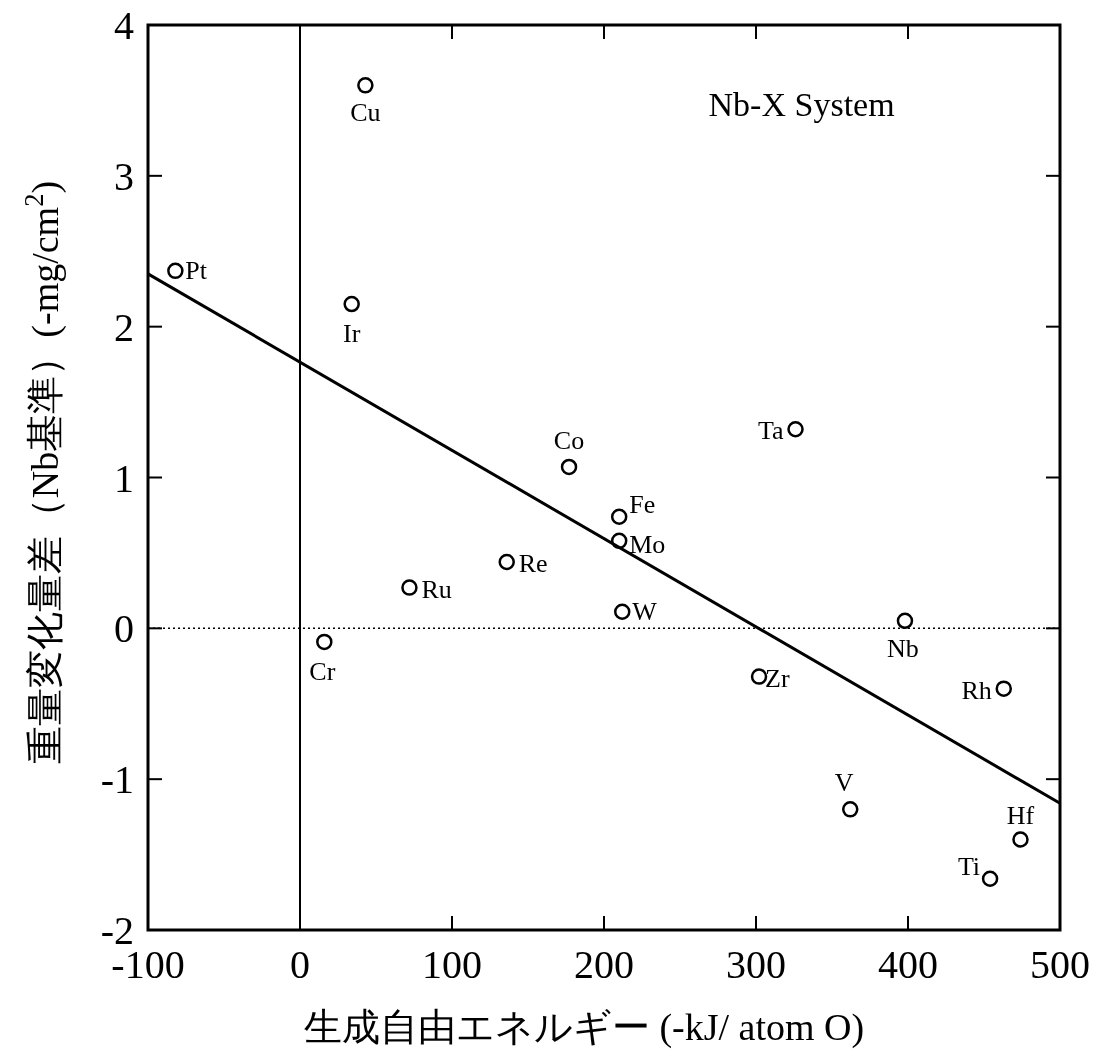  Describe the element at coordinates (322, 671) in the screenshot. I see `annotation: Cr` at that location.